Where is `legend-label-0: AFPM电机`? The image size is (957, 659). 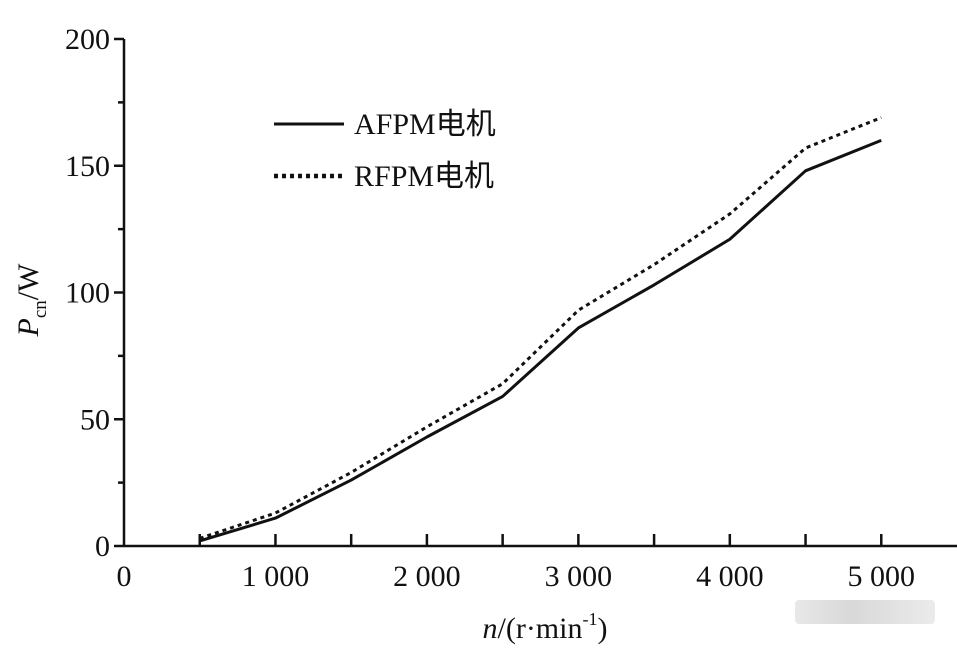 legend-label-0: AFPM电机 is located at coordinates (425, 124).